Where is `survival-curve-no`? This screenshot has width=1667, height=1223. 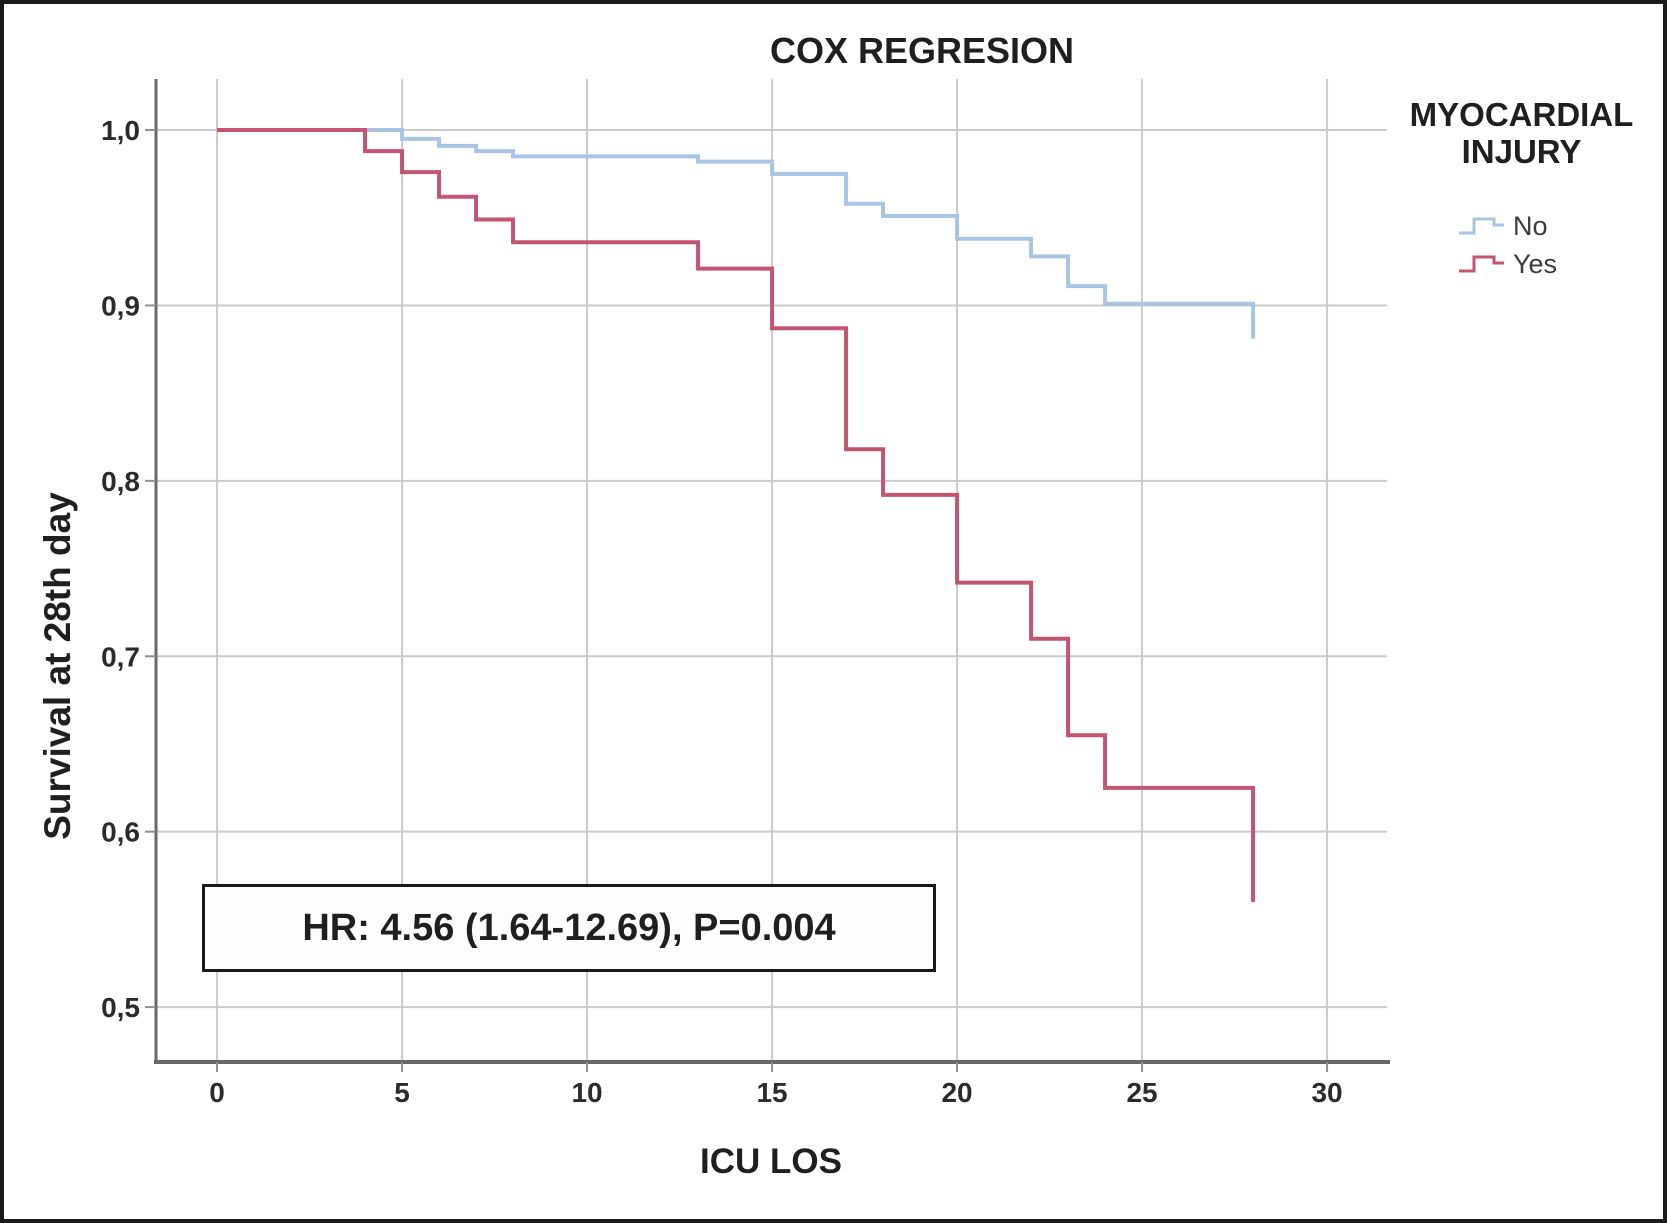 survival-curve-no is located at coordinates (736, 233).